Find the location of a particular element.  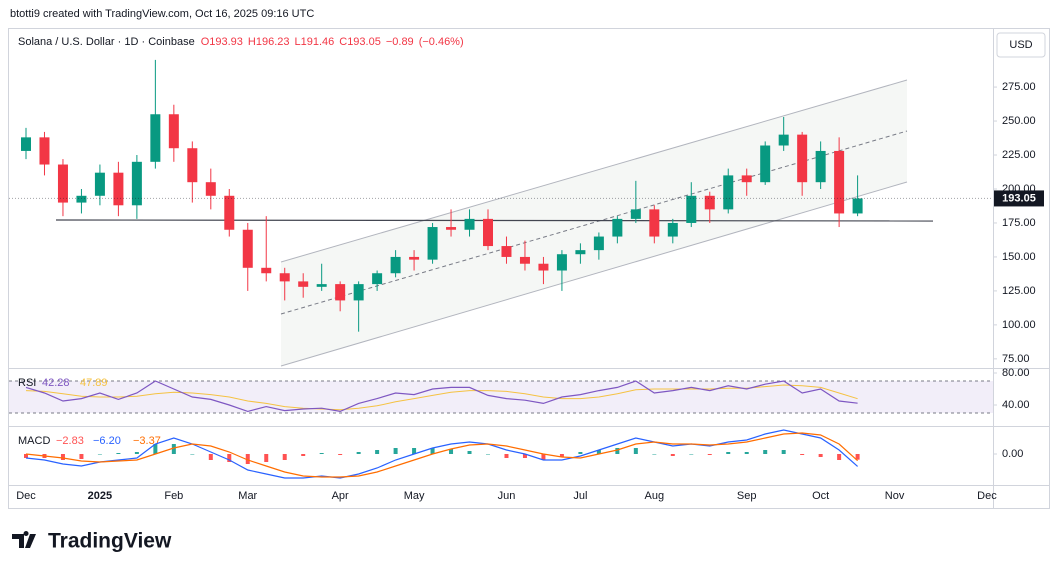

symbol-title: Solana / U.S. Dollar · 1D · Coinbase is located at coordinates (106, 42).